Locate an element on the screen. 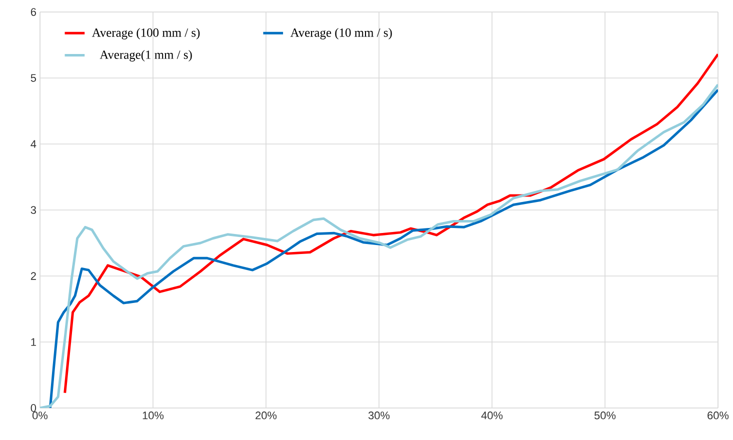 The height and width of the screenshot is (440, 733). y-tick-label: 2 is located at coordinates (33, 276).